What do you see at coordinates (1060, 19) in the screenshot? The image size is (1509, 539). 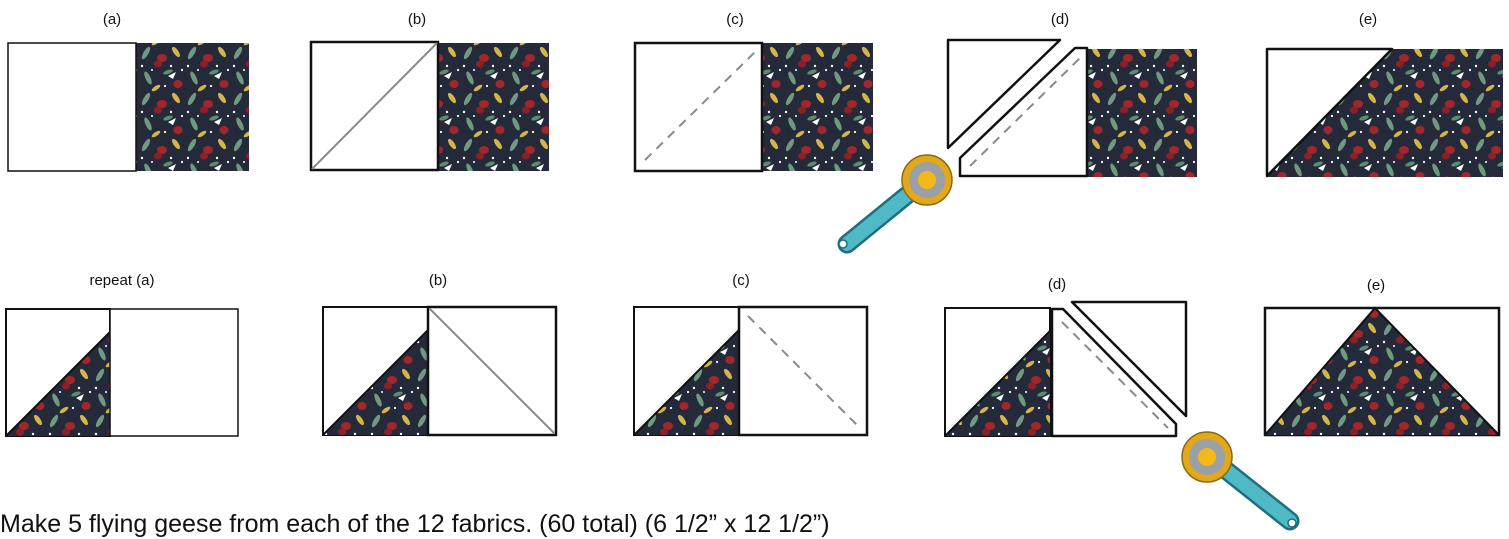 I see `step-label-d: (d)` at bounding box center [1060, 19].